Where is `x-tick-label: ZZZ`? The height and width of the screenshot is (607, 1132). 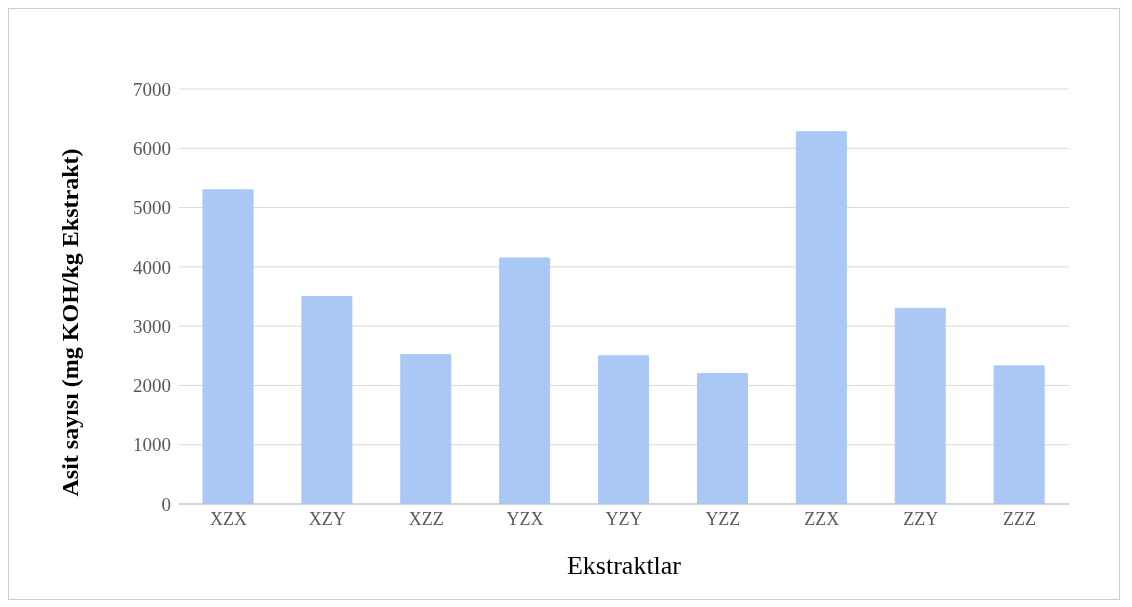
x-tick-label: ZZZ is located at coordinates (1020, 518).